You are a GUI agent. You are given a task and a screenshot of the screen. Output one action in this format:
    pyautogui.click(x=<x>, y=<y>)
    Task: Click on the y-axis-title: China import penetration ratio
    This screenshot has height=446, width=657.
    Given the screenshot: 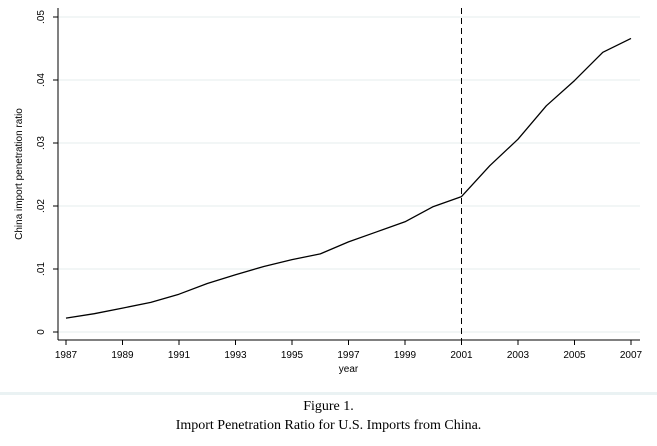 What is the action you would take?
    pyautogui.click(x=19, y=174)
    